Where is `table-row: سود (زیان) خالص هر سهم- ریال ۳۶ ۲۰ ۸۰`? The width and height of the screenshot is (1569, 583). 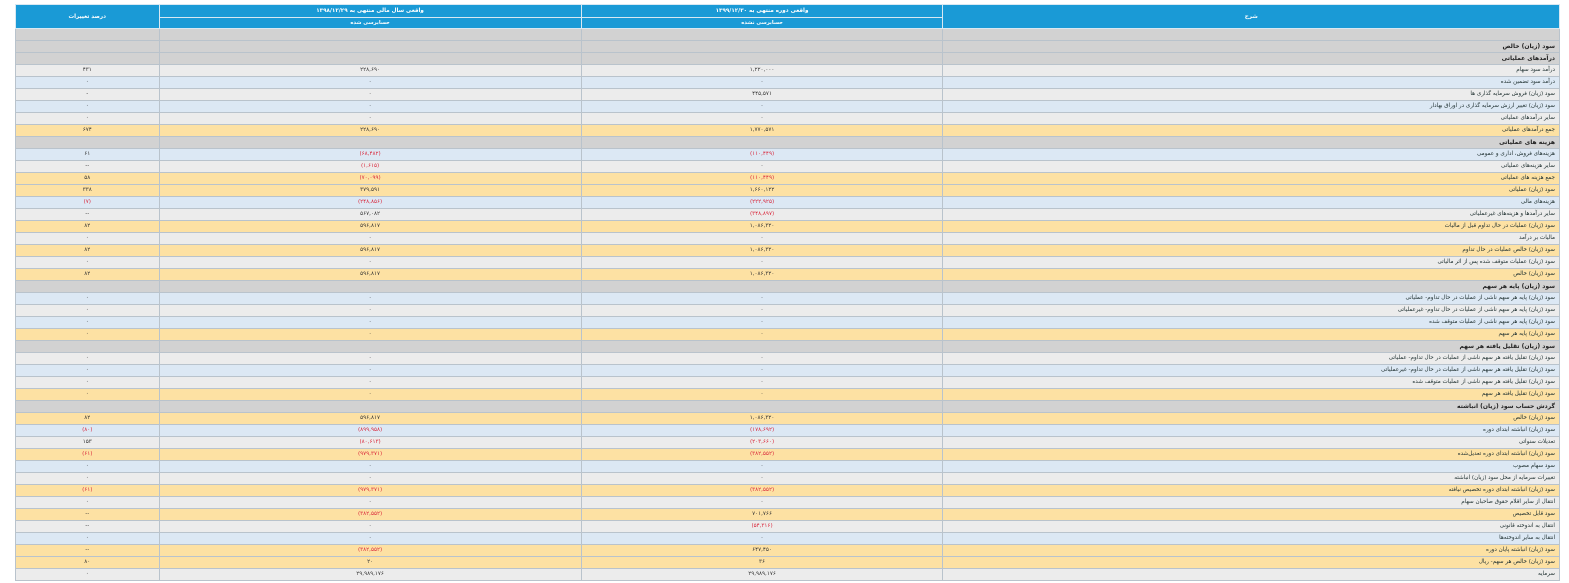 table-row: سود (زیان) خالص هر سهم- ریال ۳۶ ۲۰ ۸۰ is located at coordinates (787, 562).